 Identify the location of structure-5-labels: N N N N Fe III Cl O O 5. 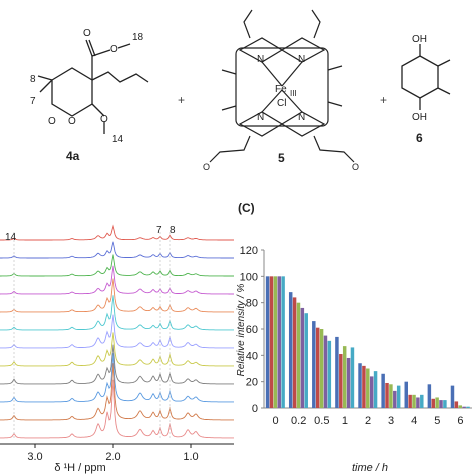
(281, 113).